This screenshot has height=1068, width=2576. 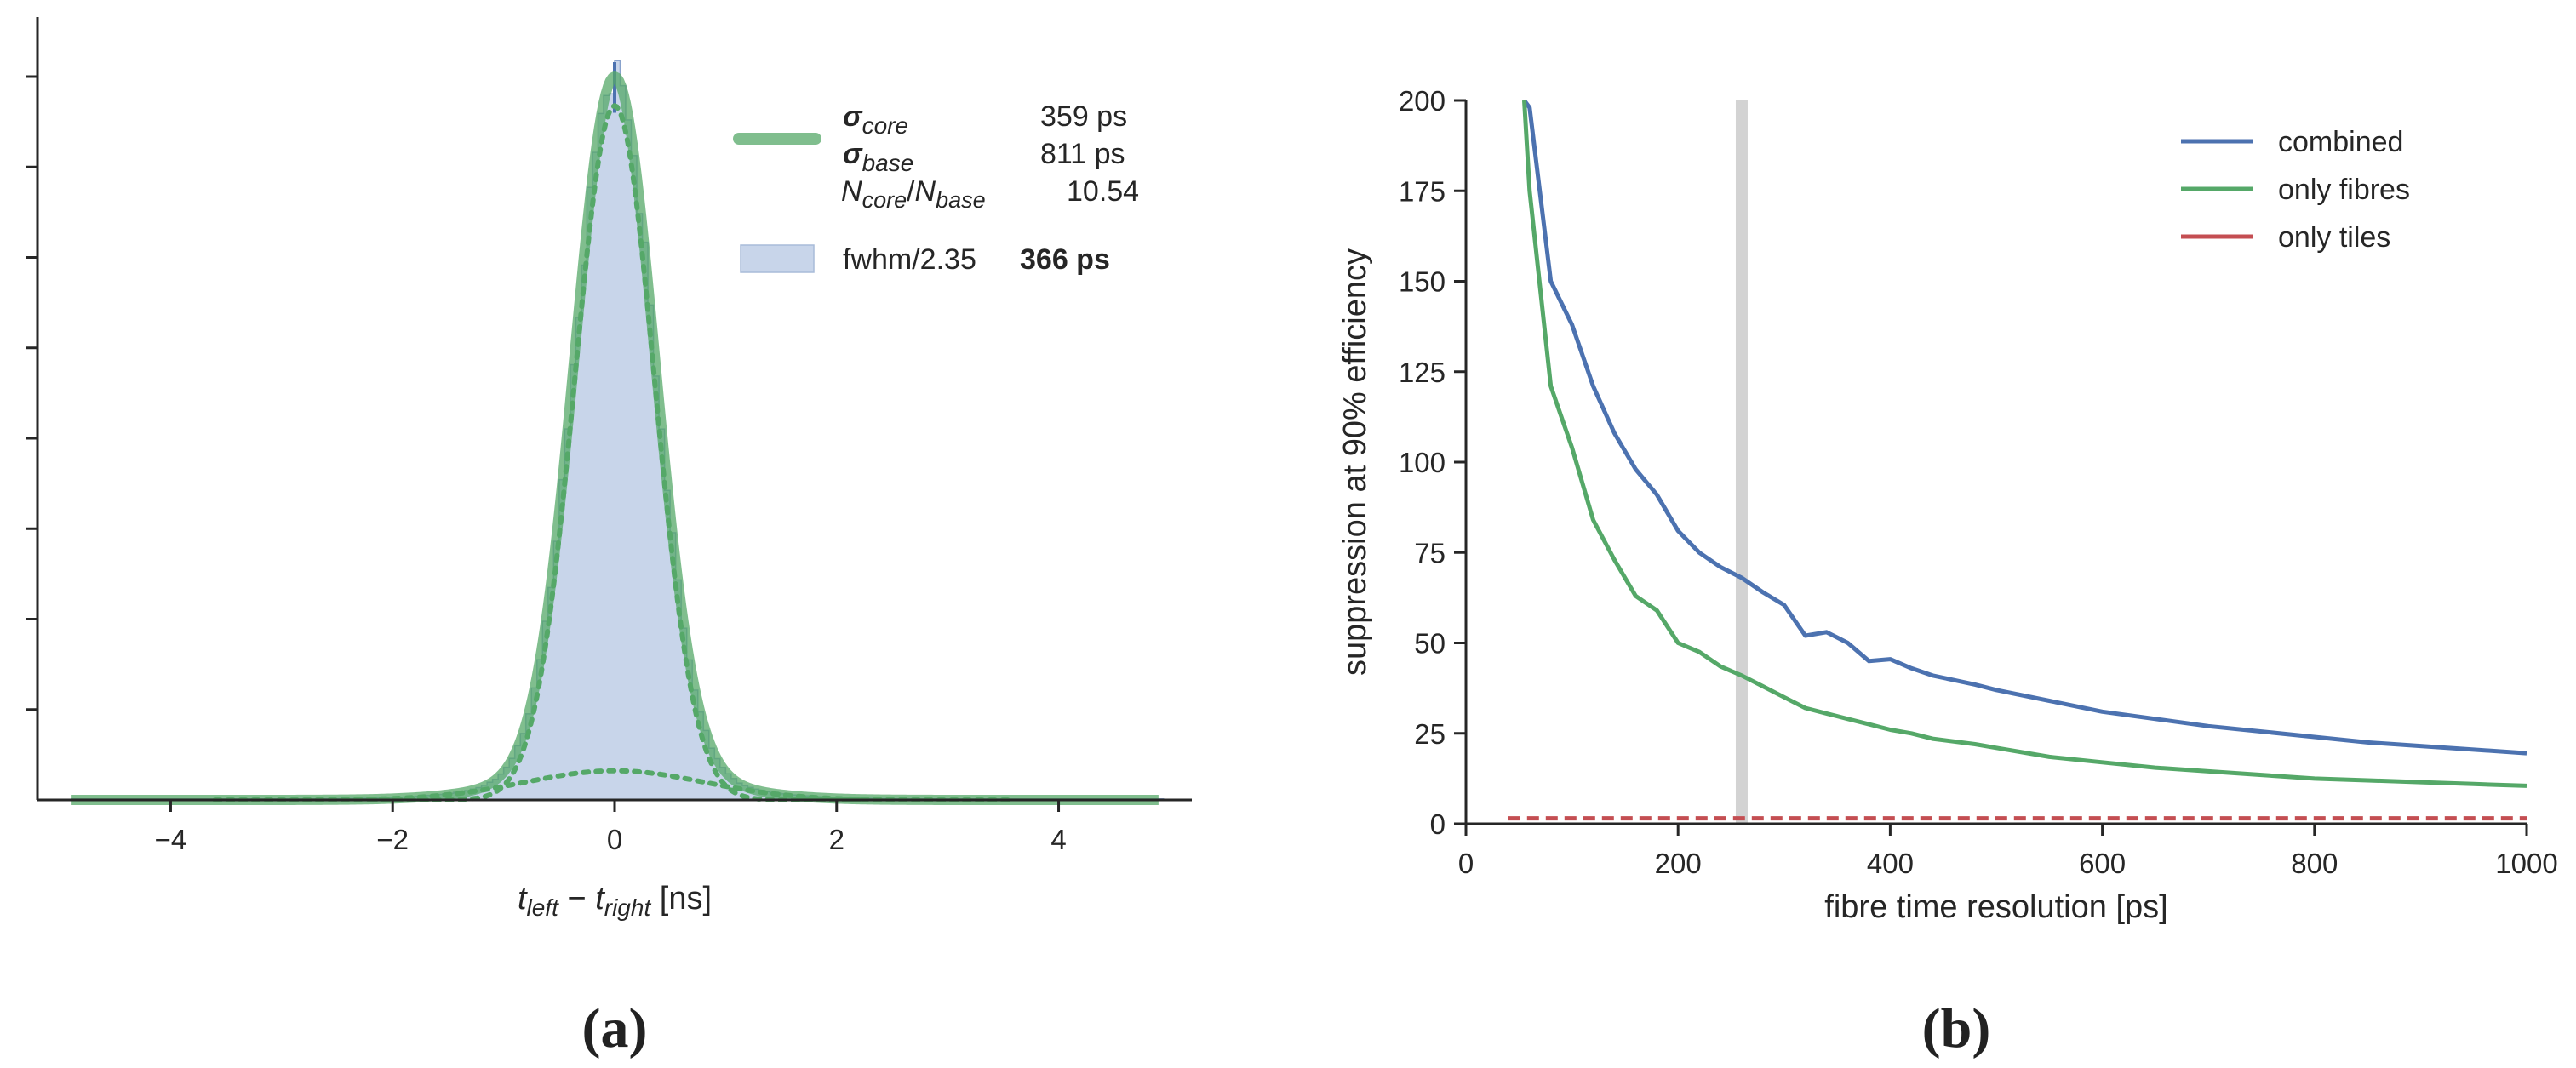 What do you see at coordinates (2102, 863) in the screenshot?
I see `x-tick-label: 600` at bounding box center [2102, 863].